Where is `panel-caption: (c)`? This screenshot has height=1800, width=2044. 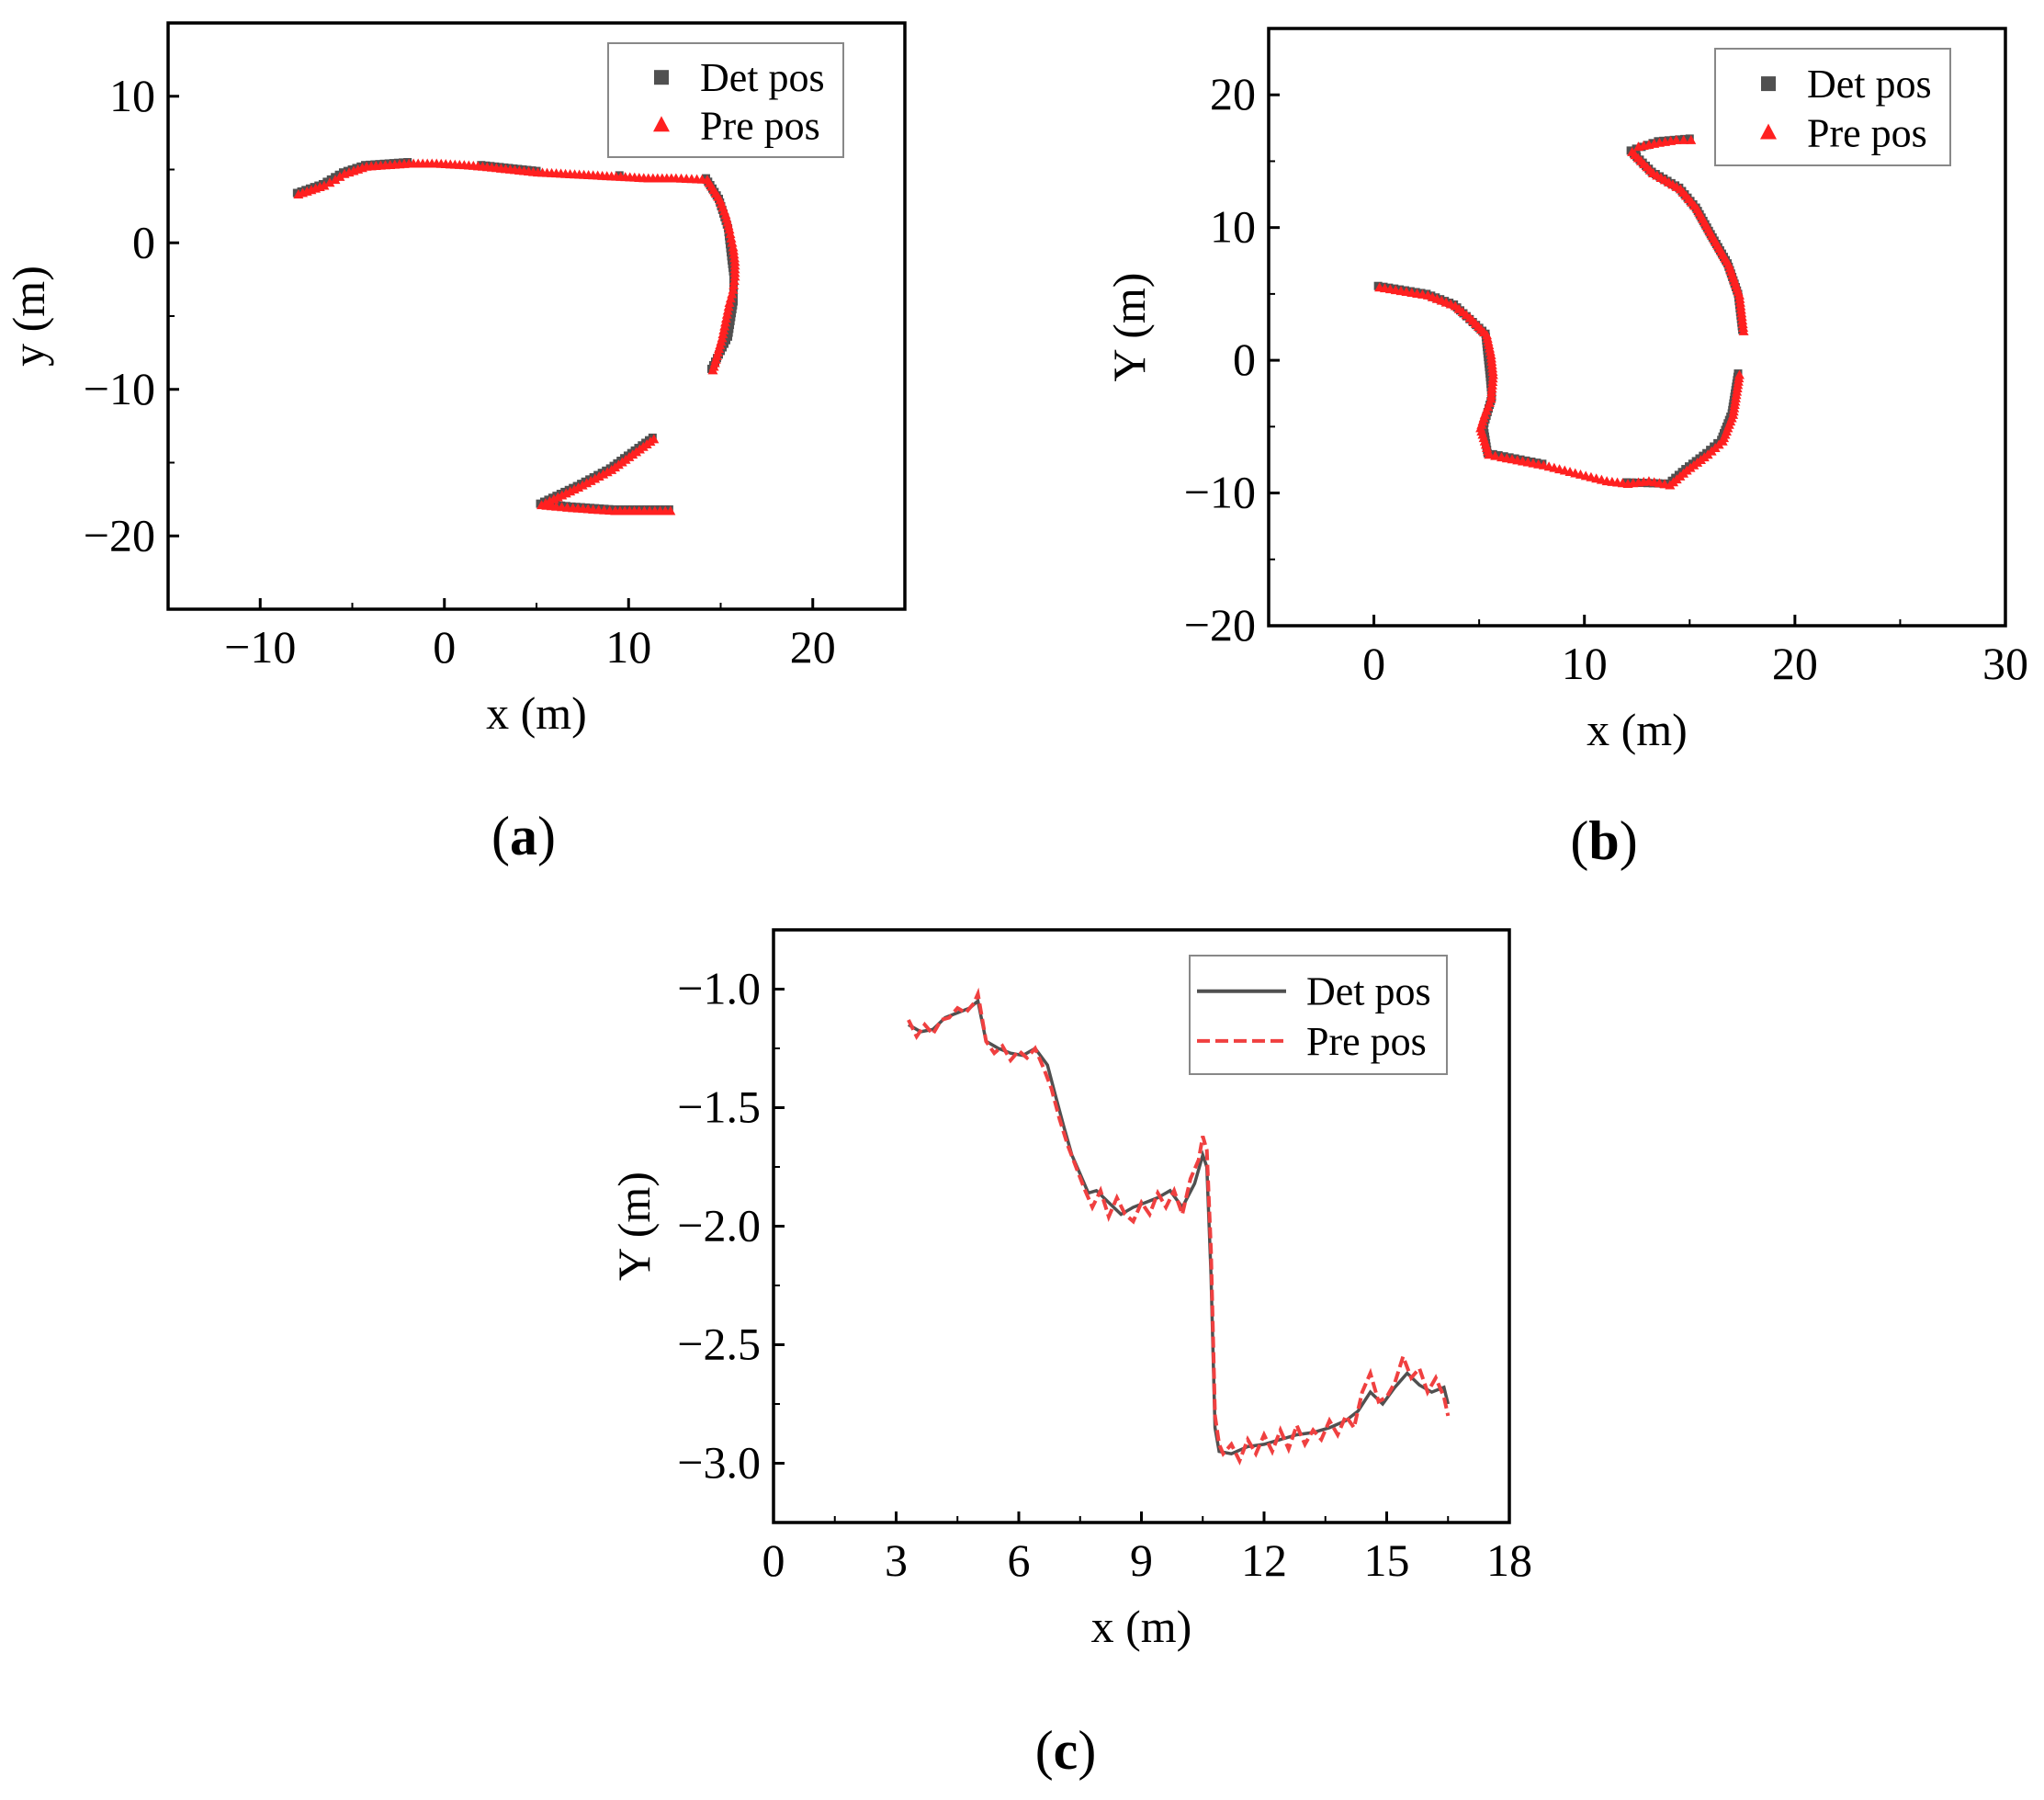
panel-caption: (c) is located at coordinates (1066, 1751).